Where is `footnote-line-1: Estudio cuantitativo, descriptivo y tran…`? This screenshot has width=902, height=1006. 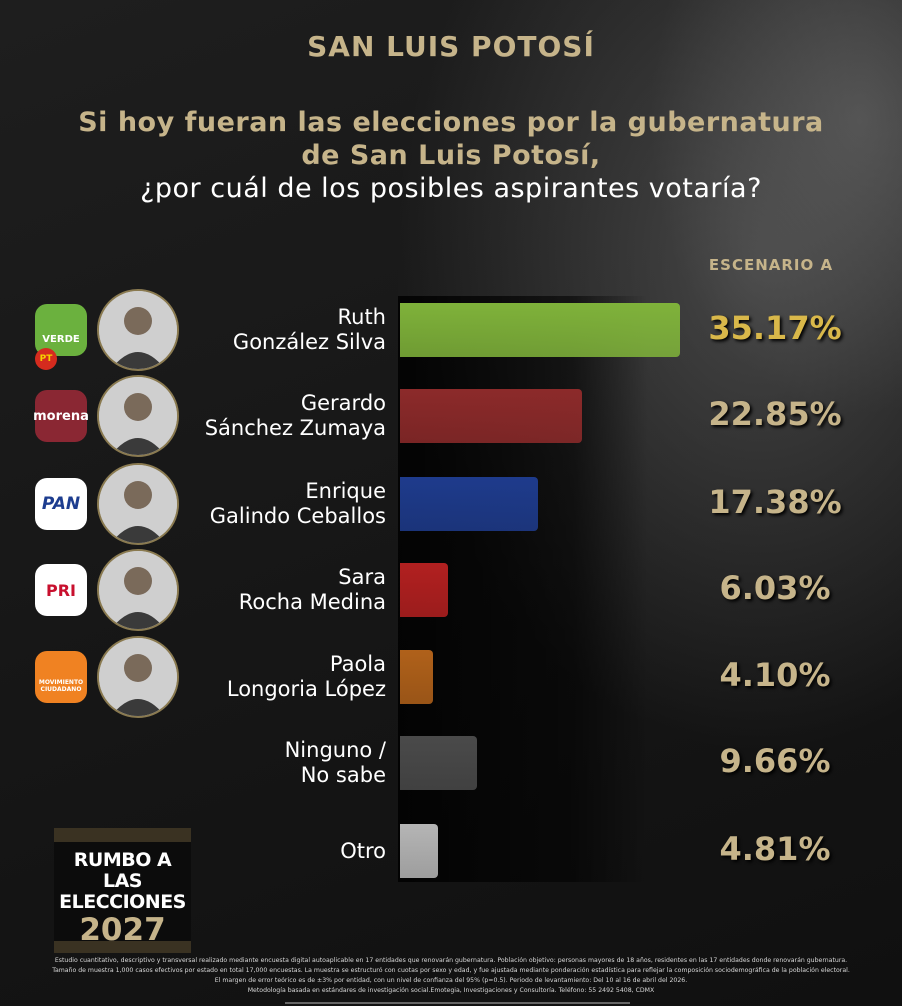 footnote-line-1: Estudio cuantitativo, descriptivo y tran… is located at coordinates (451, 960).